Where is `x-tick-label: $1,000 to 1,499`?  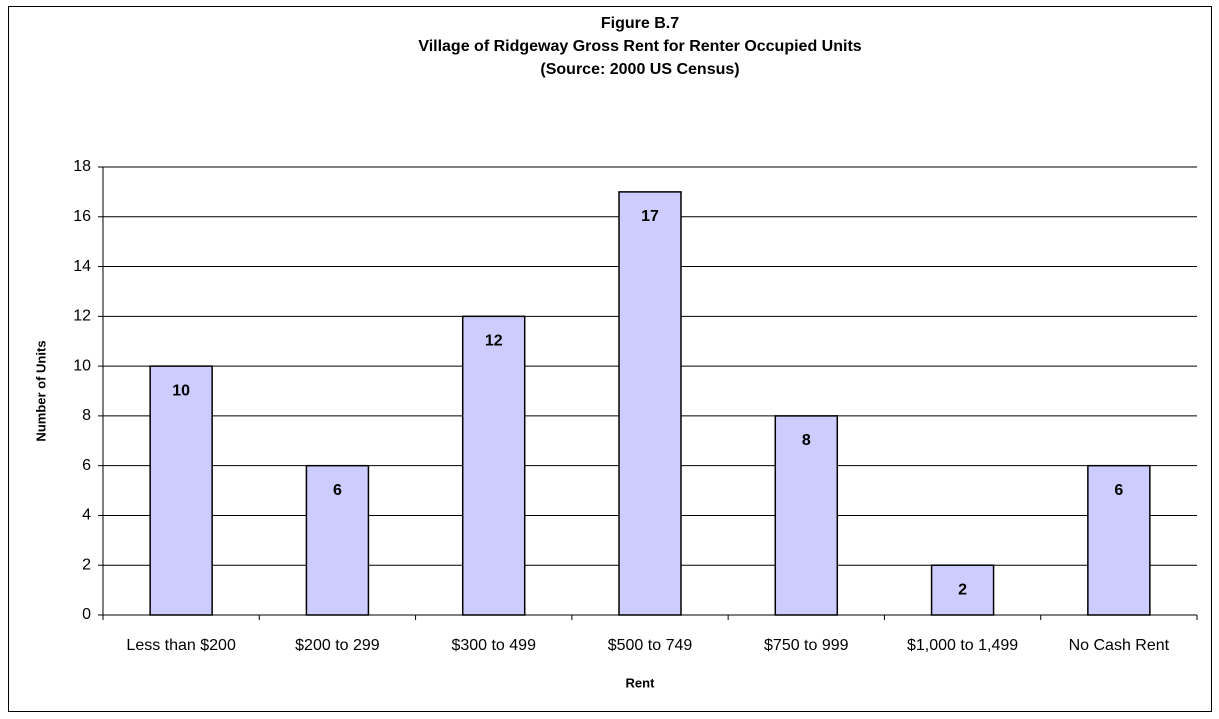 x-tick-label: $1,000 to 1,499 is located at coordinates (962, 645).